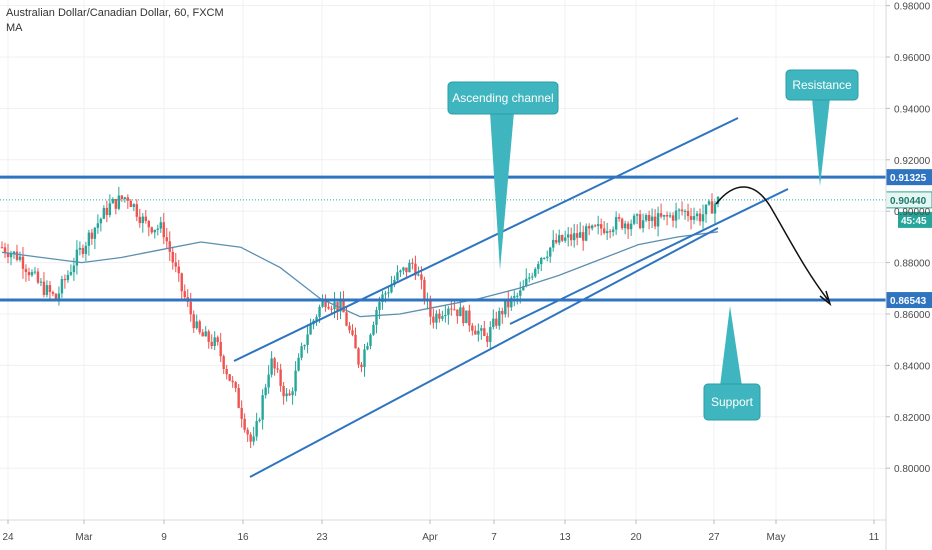 The image size is (932, 550). I want to click on current-price-tag-text: 0.90440, so click(908, 201).